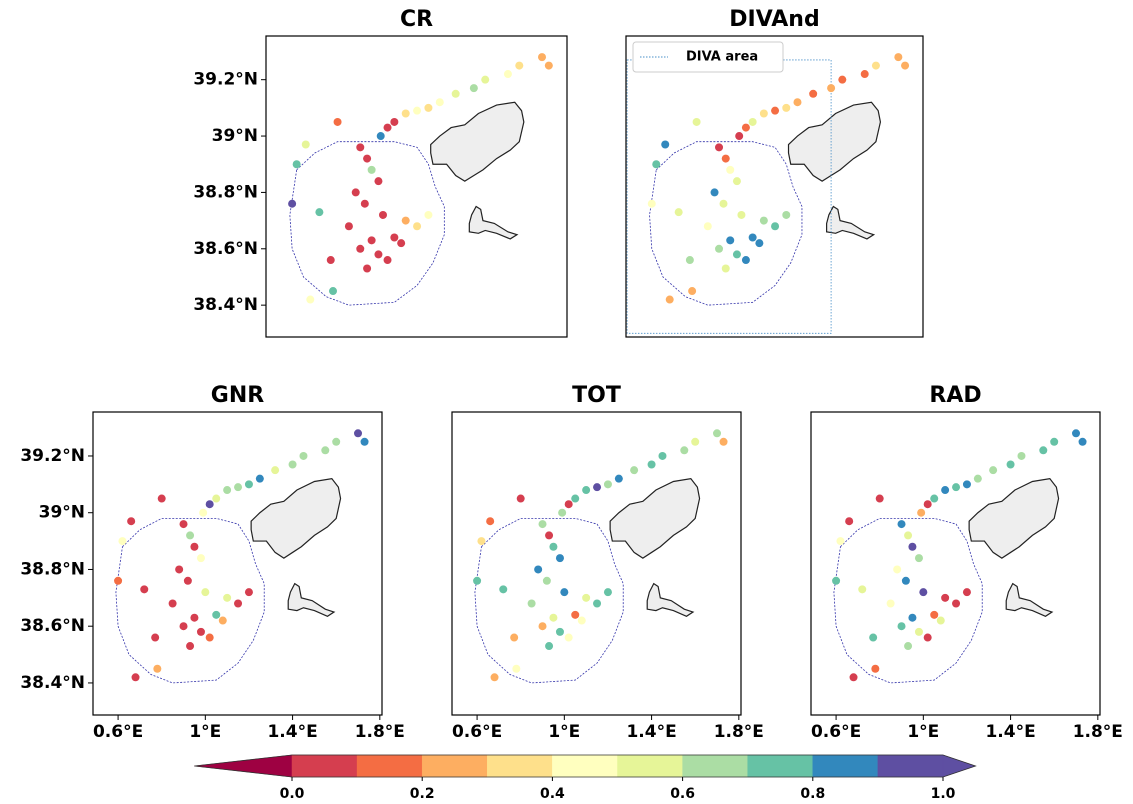  What do you see at coordinates (292, 794) in the screenshot?
I see `colorbar-tick-label: 0.0` at bounding box center [292, 794].